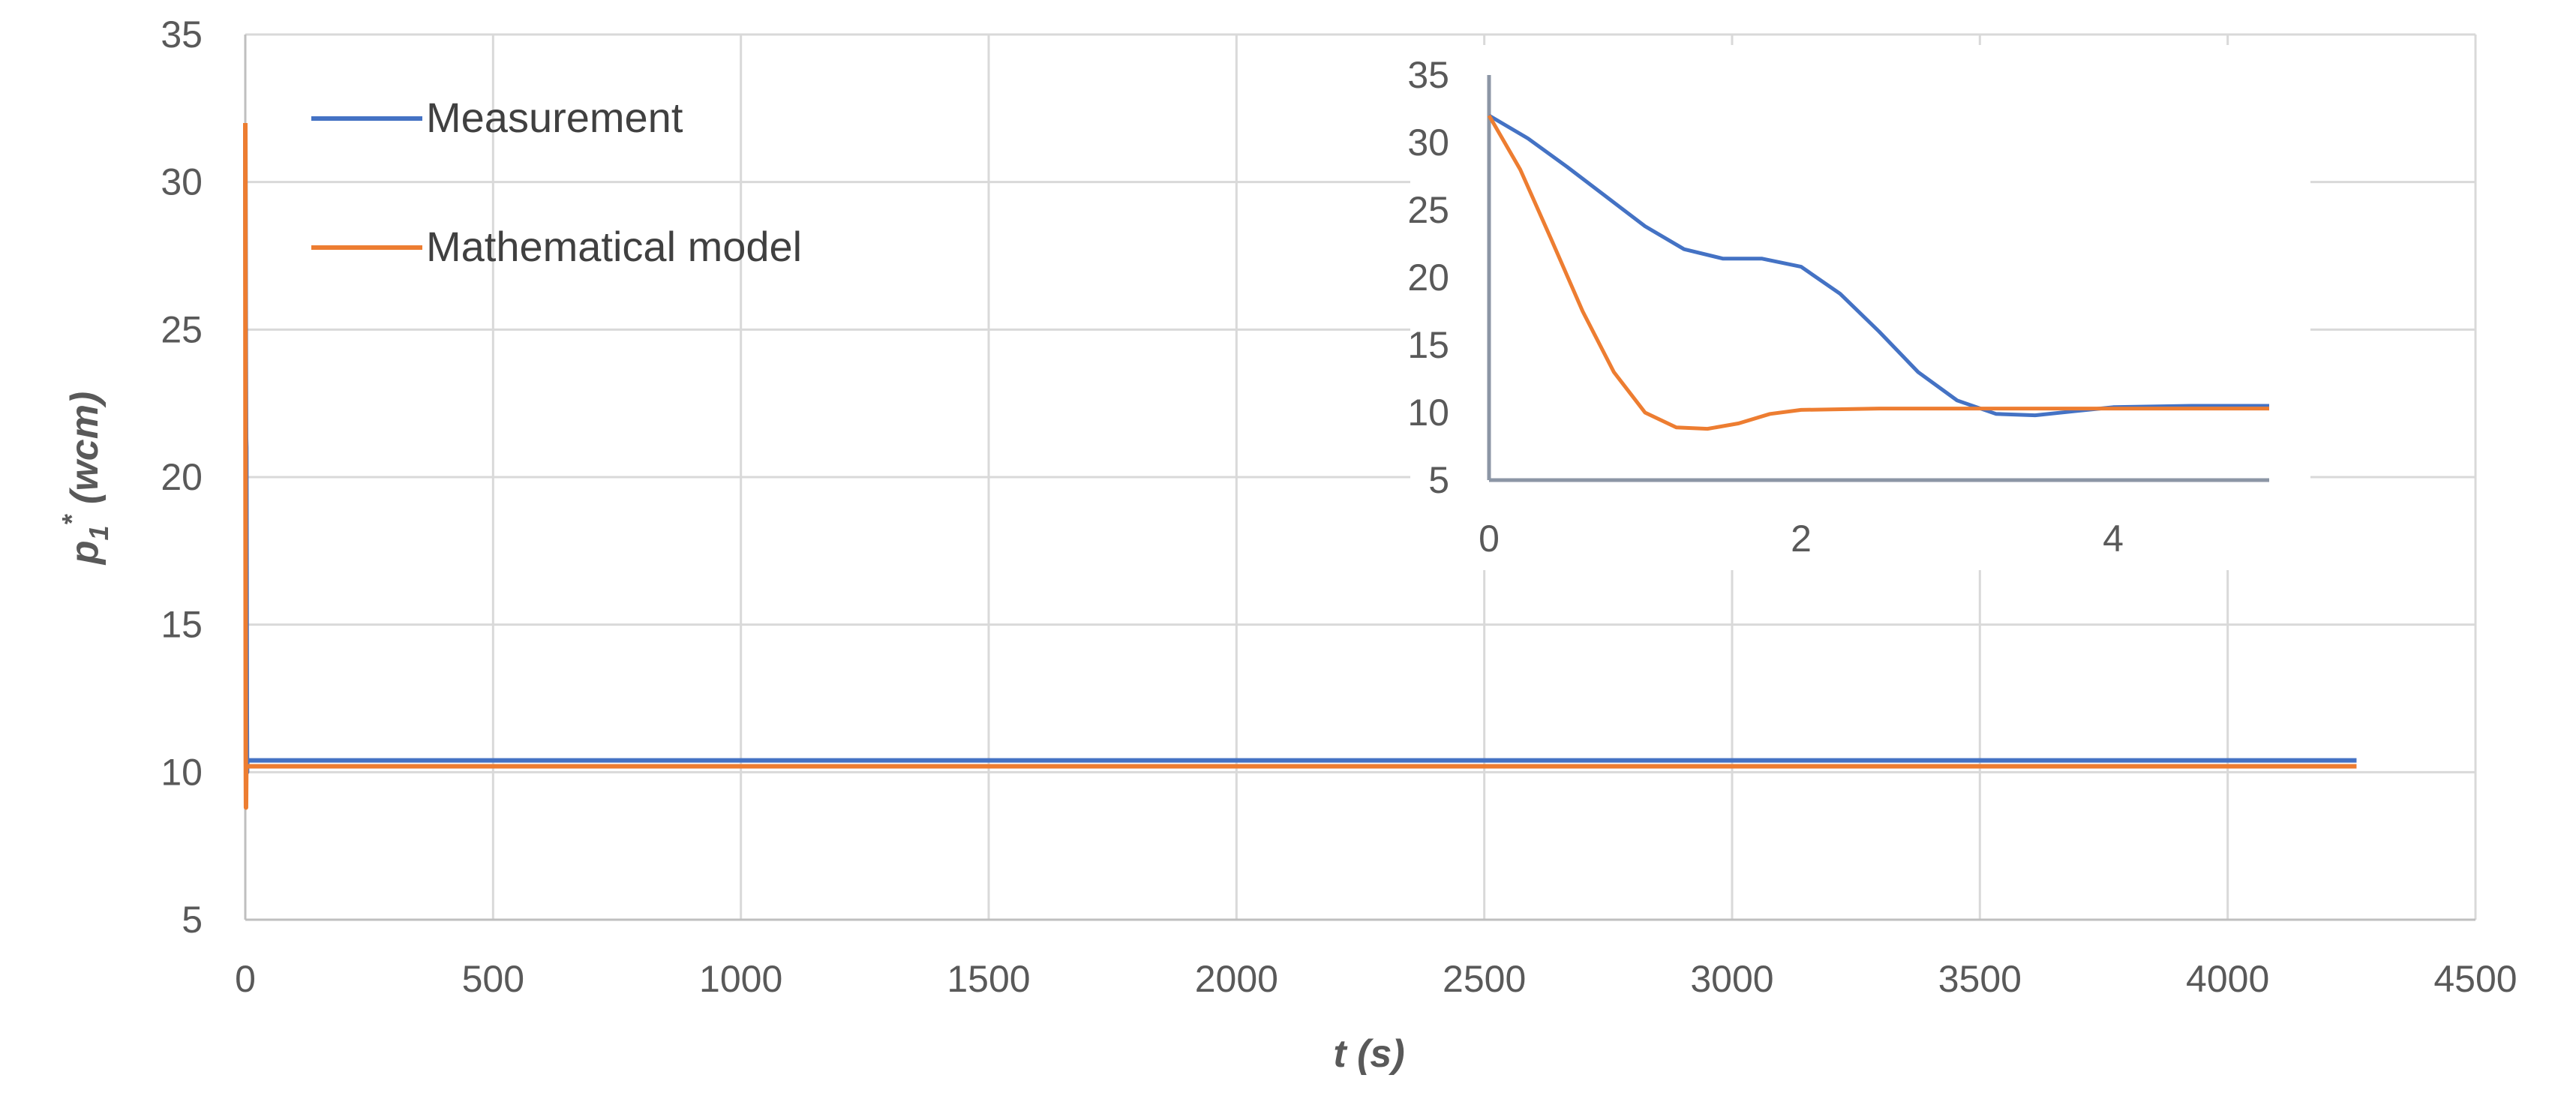 The image size is (2576, 1120). I want to click on inset-y-tick-label: 25, so click(1428, 210).